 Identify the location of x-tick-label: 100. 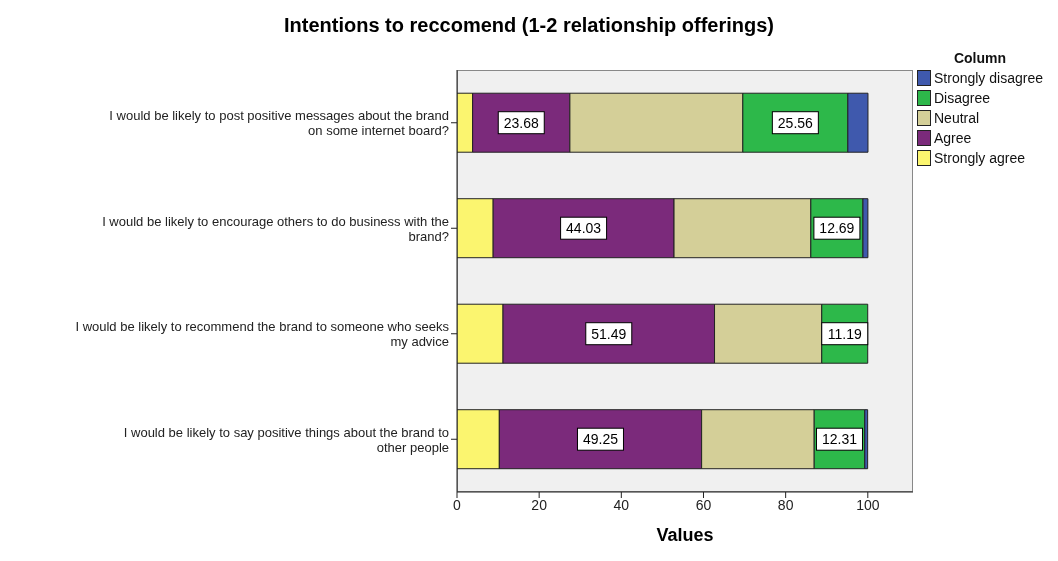
(868, 504).